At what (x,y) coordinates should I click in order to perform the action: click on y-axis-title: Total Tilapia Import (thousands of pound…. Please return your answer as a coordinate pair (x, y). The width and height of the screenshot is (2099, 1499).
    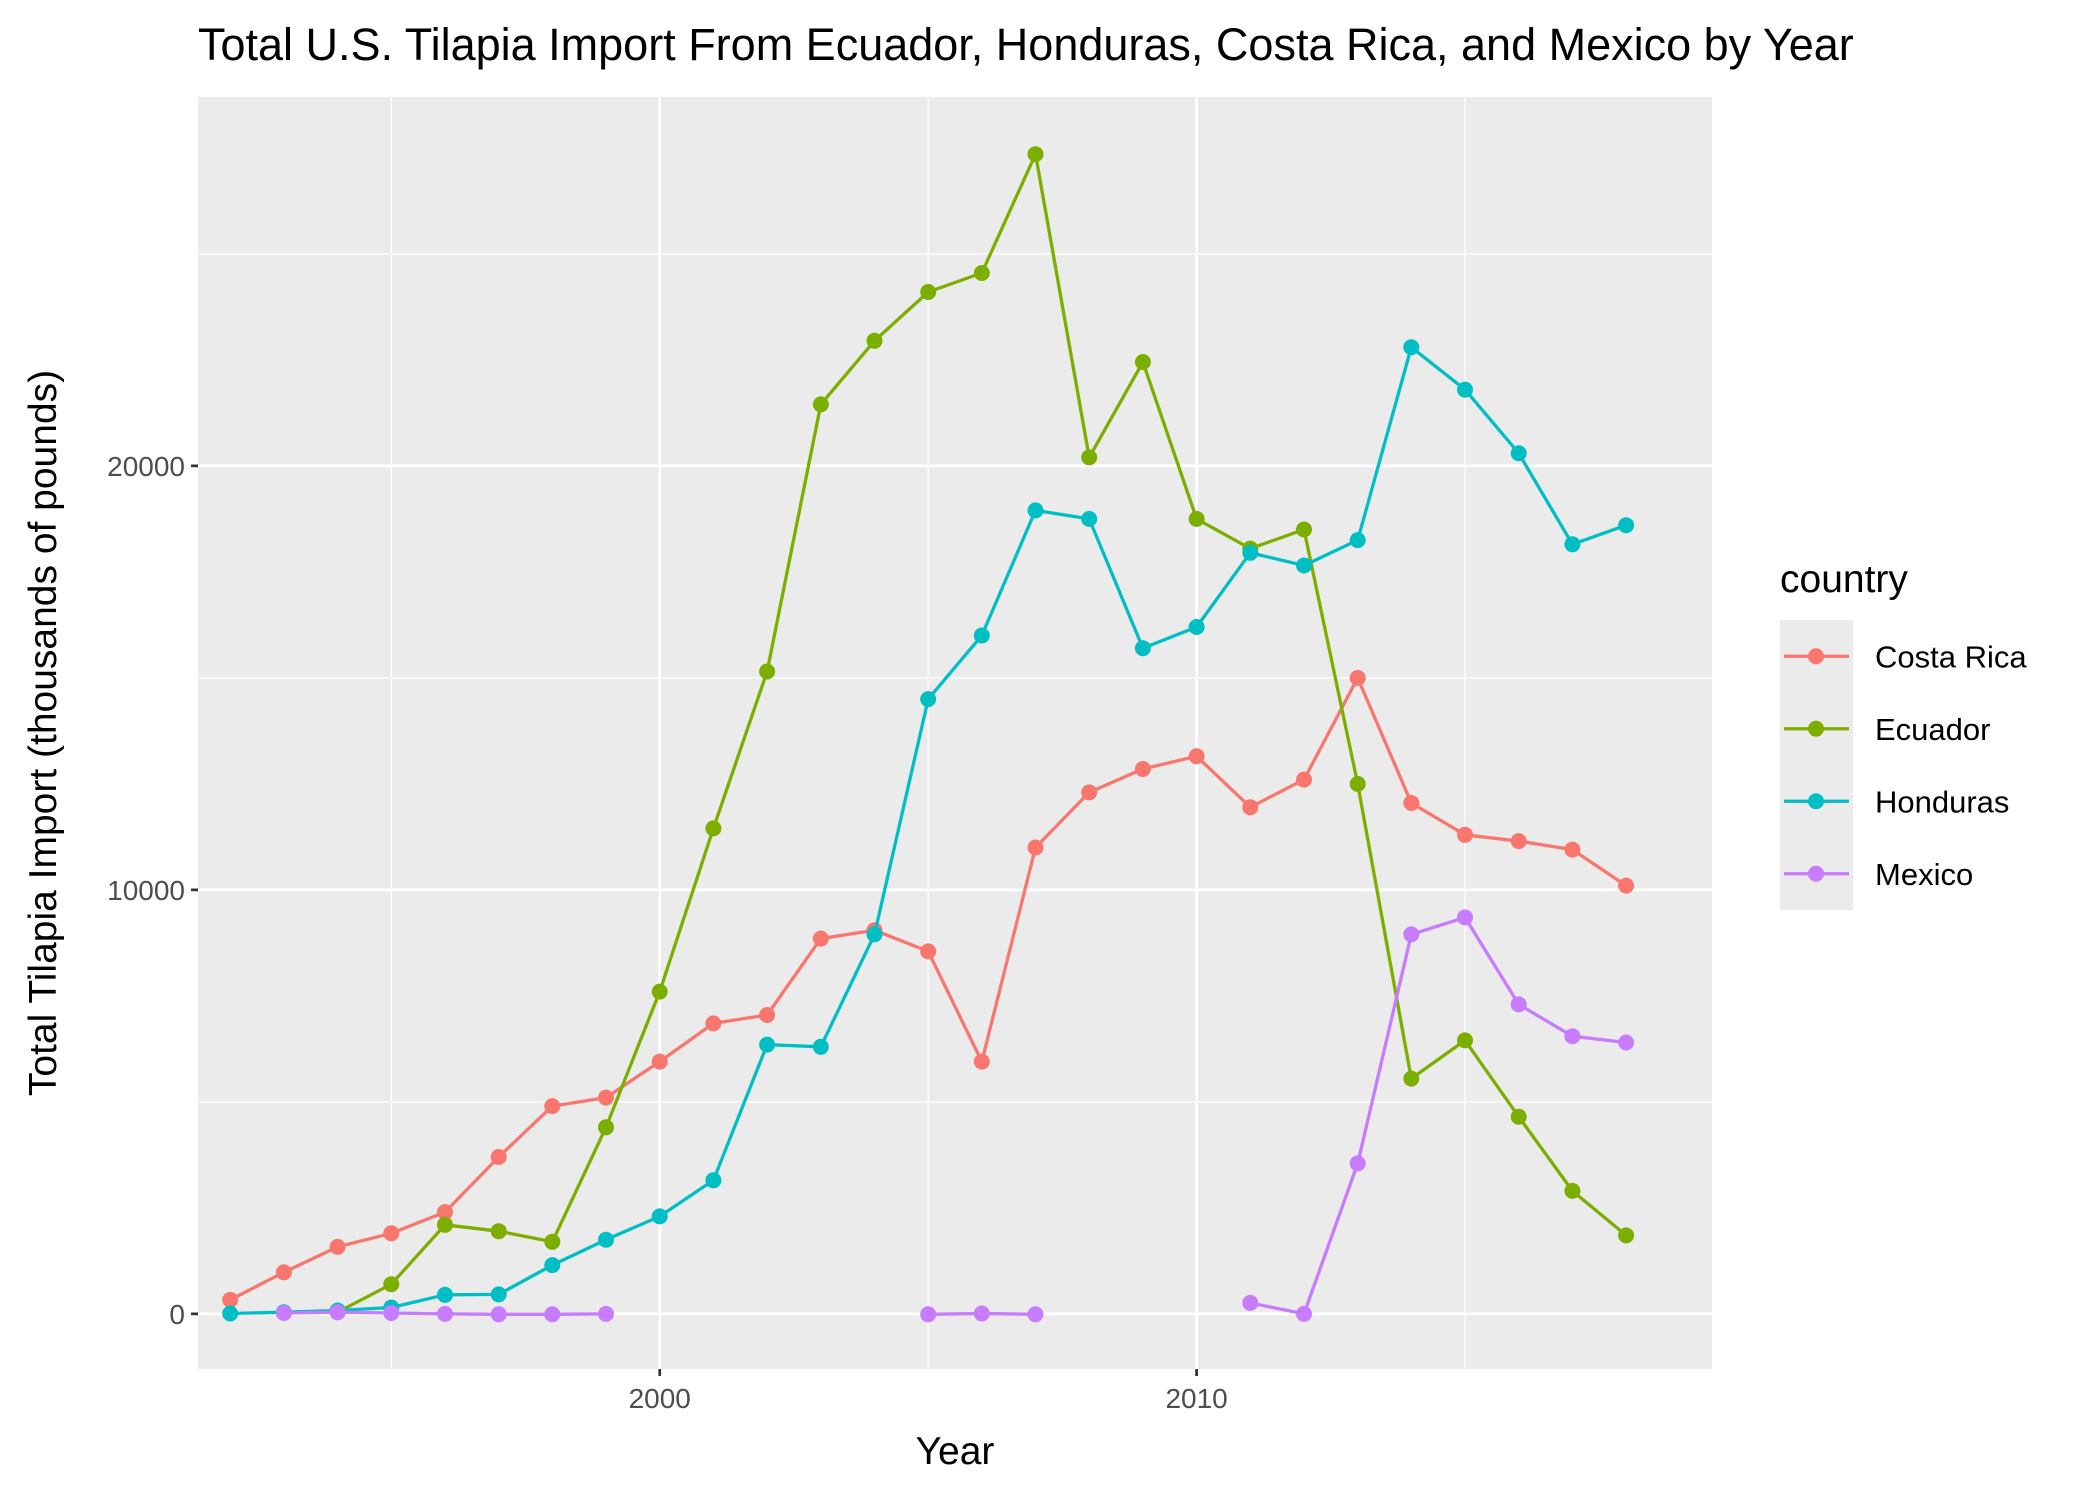
    Looking at the image, I should click on (43, 733).